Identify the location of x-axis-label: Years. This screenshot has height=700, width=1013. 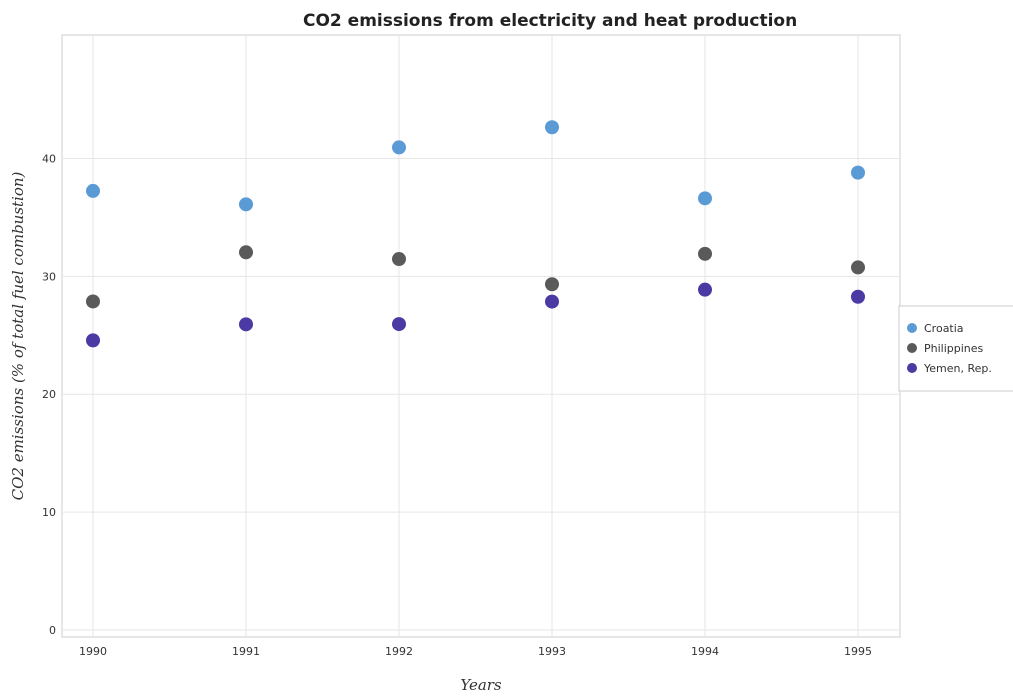
(481, 685).